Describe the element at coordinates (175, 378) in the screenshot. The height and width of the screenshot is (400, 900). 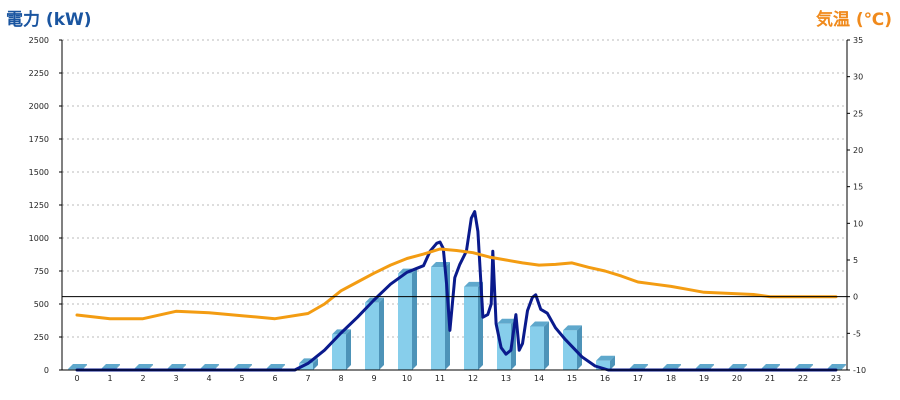
I see `x-tick-label: 3` at that location.